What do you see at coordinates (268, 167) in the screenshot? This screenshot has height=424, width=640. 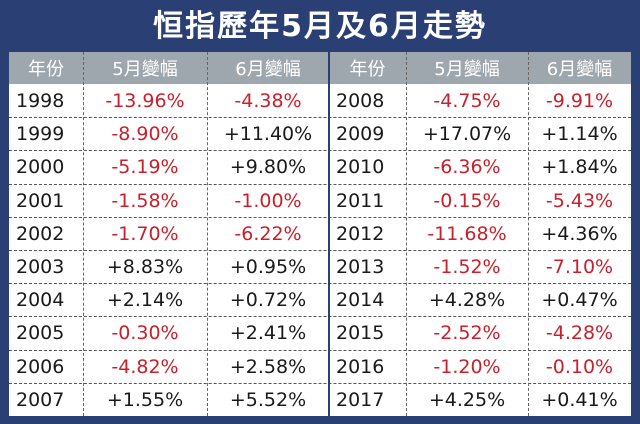 I see `june-change-cell: +9.80%` at bounding box center [268, 167].